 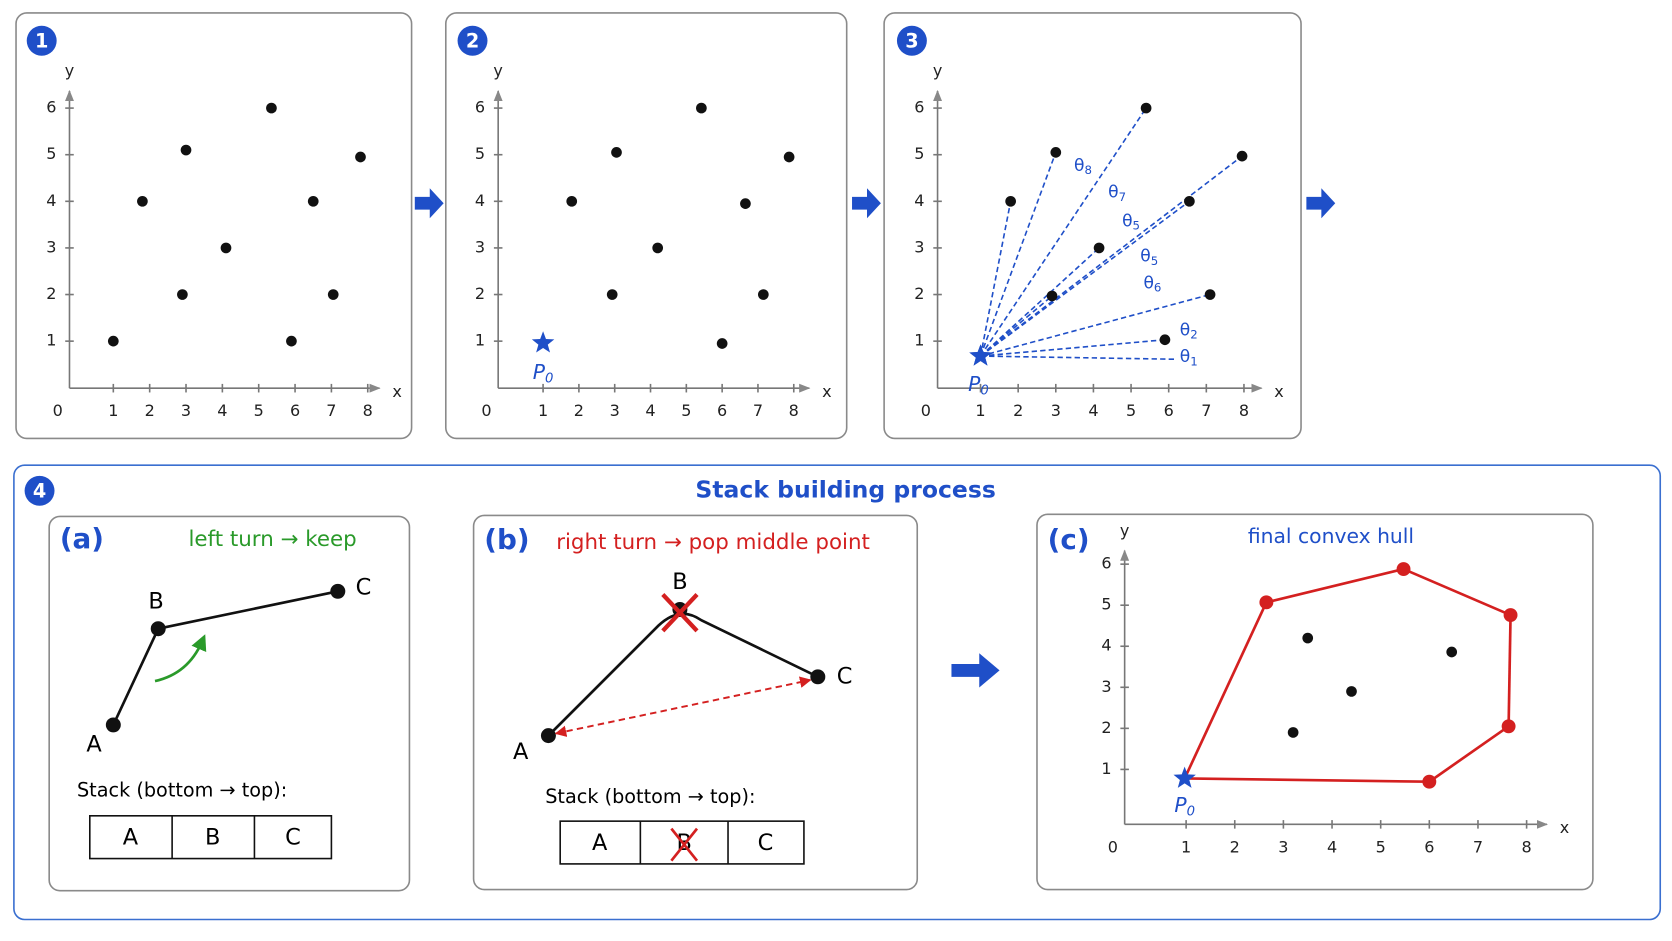 I want to click on x-axis-label: x, so click(x=1278, y=391).